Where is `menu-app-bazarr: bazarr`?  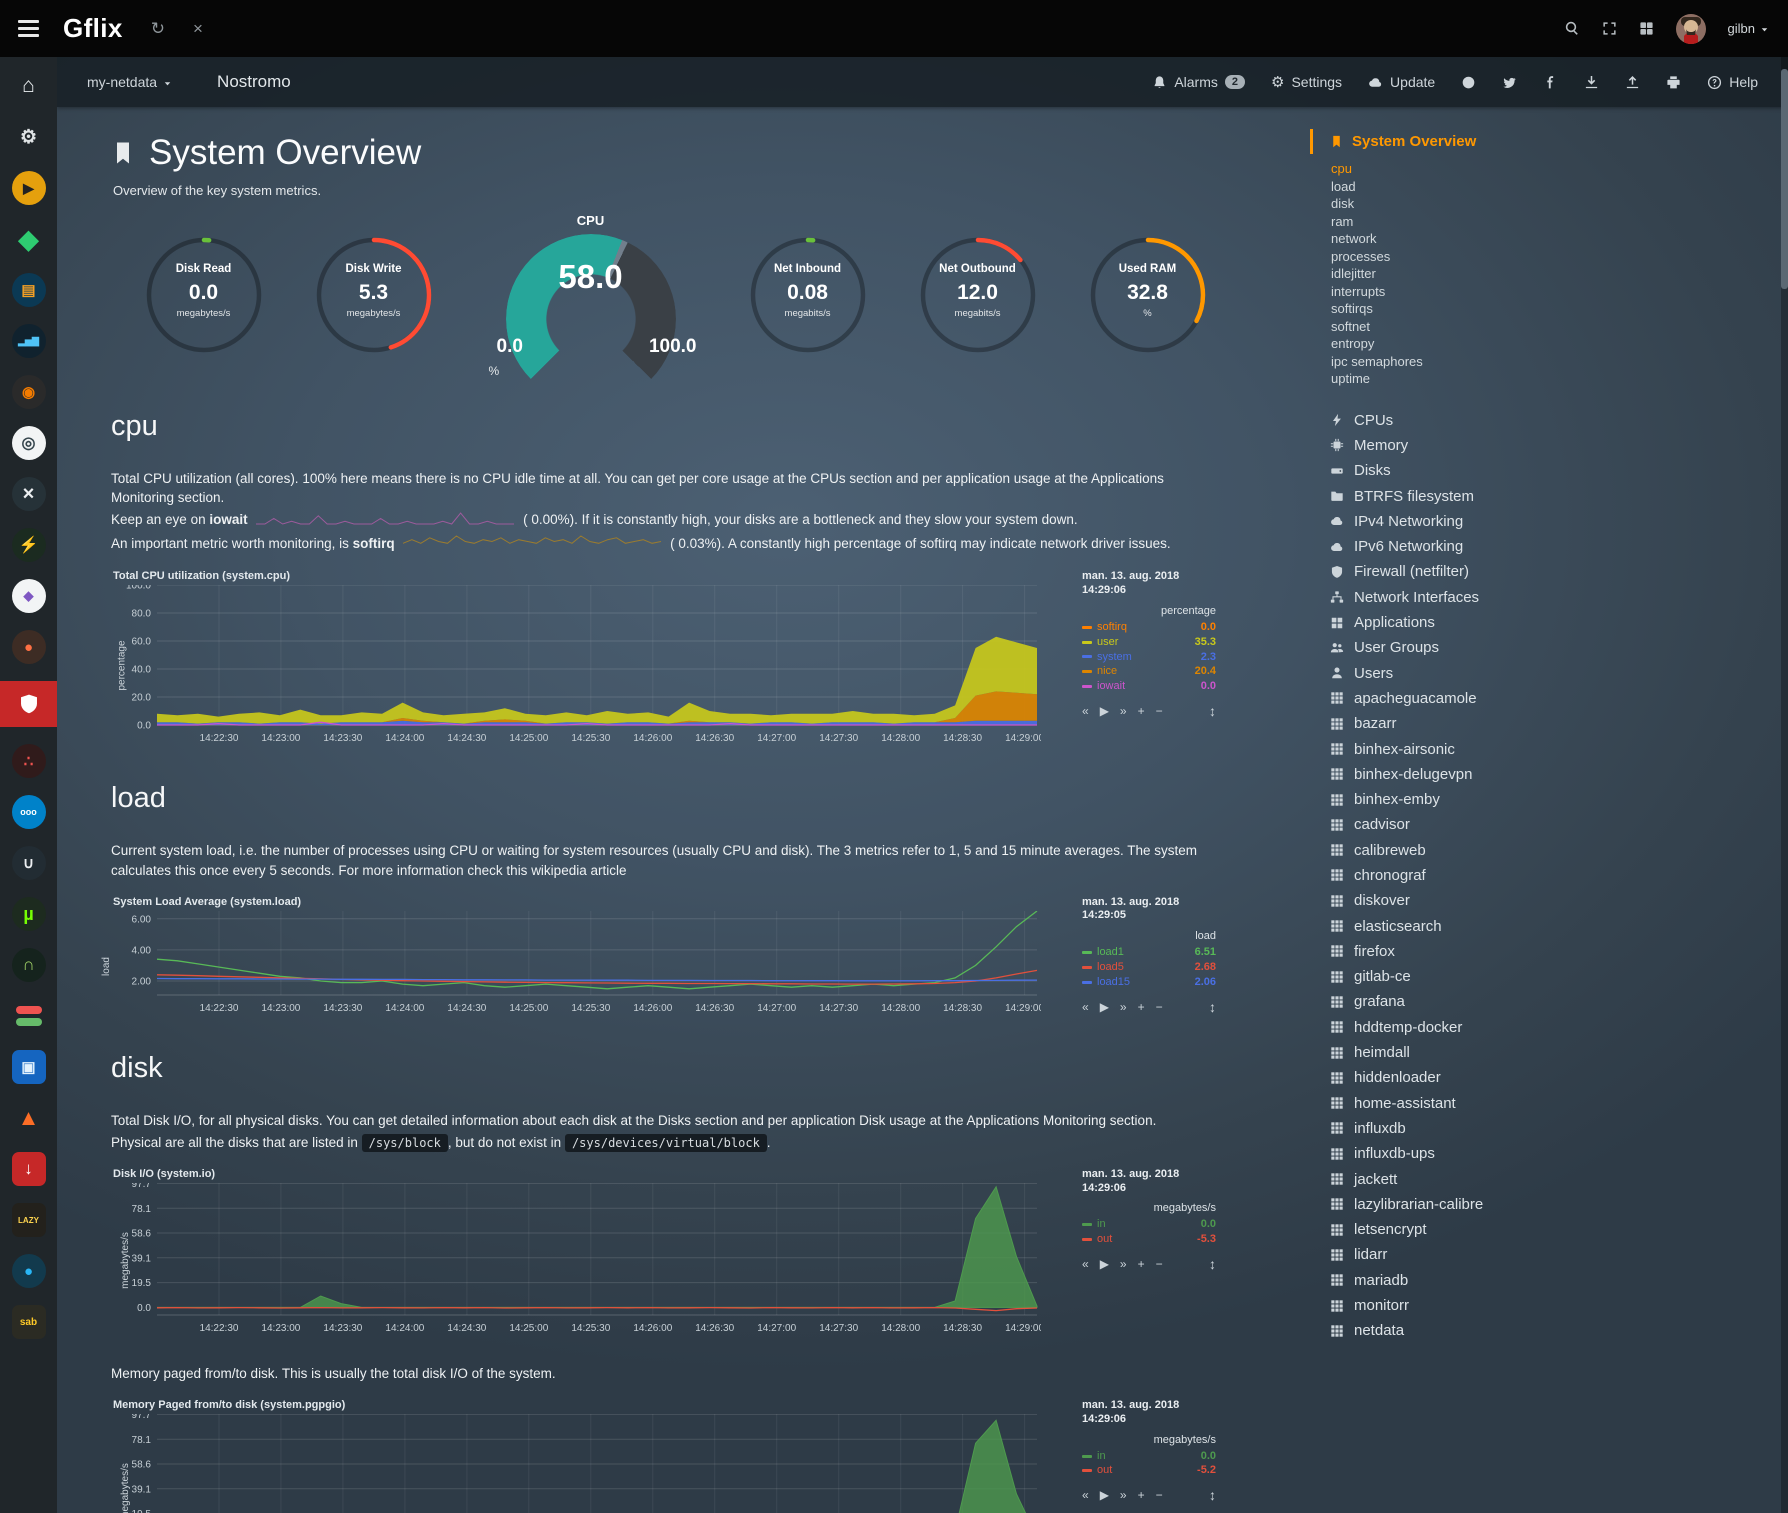 menu-app-bazarr: bazarr is located at coordinates (1549, 723).